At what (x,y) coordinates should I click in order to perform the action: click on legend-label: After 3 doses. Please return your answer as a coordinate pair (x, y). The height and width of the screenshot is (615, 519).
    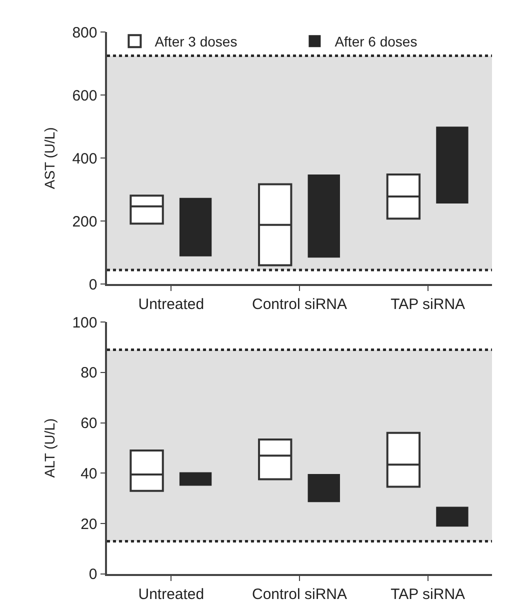
    Looking at the image, I should click on (196, 42).